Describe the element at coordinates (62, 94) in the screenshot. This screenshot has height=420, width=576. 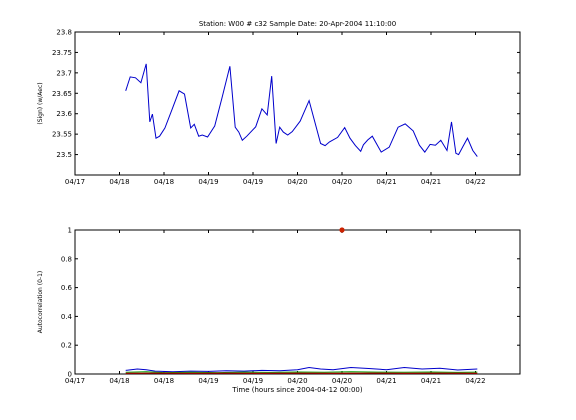
I see `panel-1-y-tick-label: 23.65` at that location.